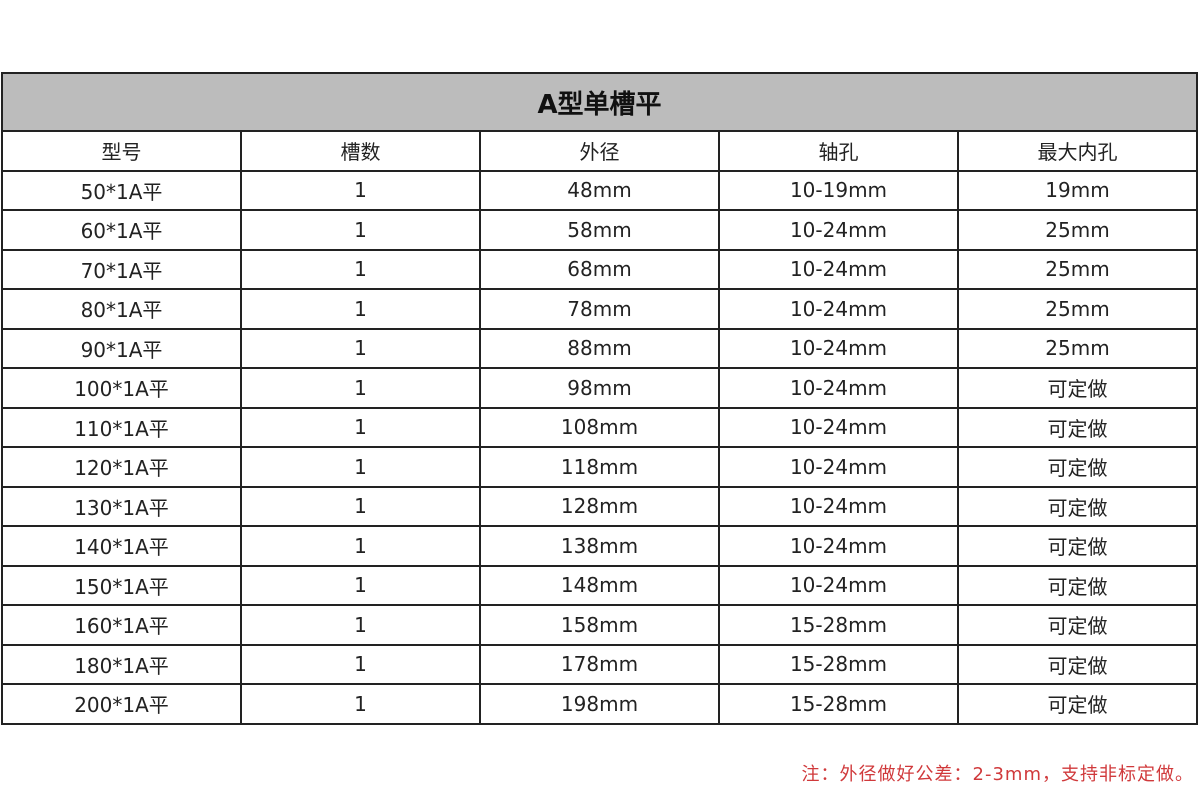 The image size is (1200, 787). Describe the element at coordinates (121, 151) in the screenshot. I see `column-header: 型号` at that location.